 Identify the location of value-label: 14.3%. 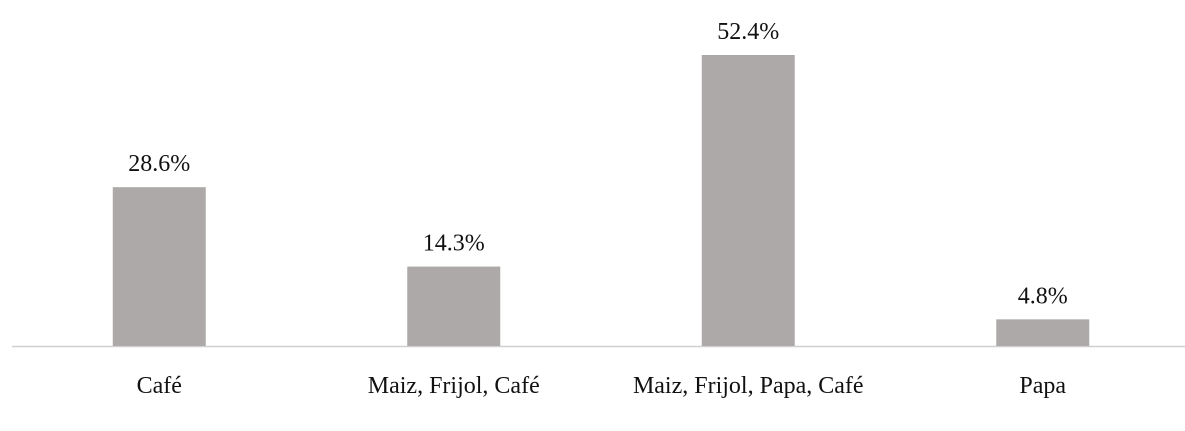
(454, 244).